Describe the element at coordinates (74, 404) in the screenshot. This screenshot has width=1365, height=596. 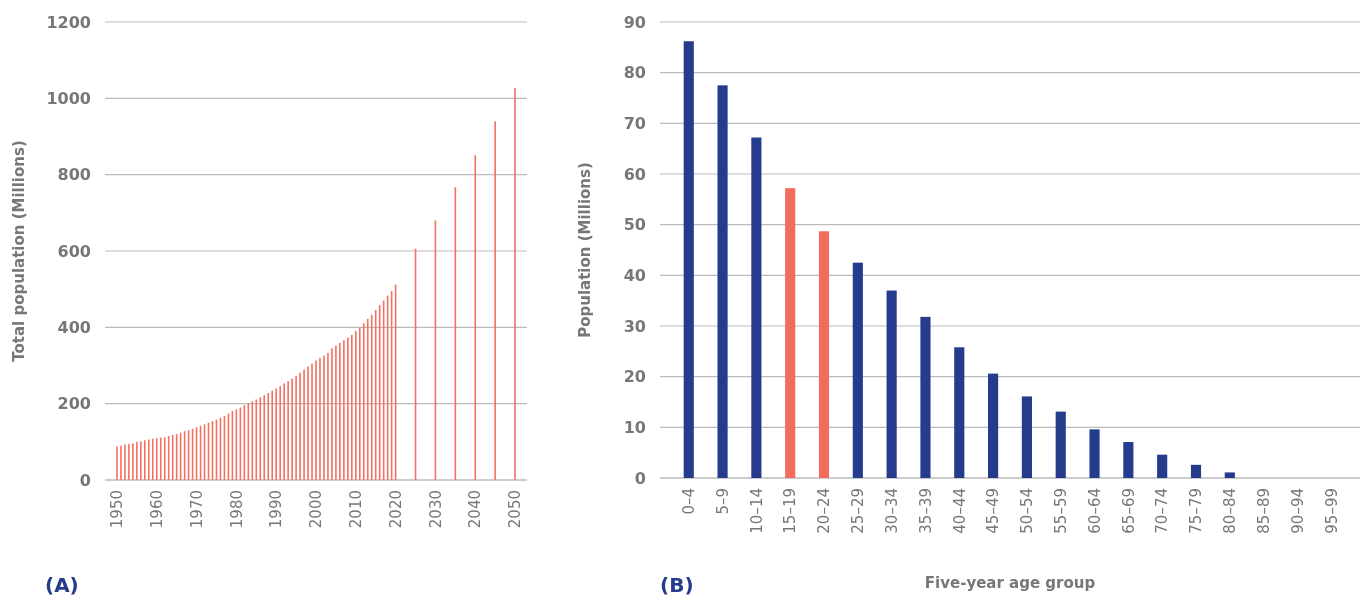
I see `y-tick-label: 200` at that location.